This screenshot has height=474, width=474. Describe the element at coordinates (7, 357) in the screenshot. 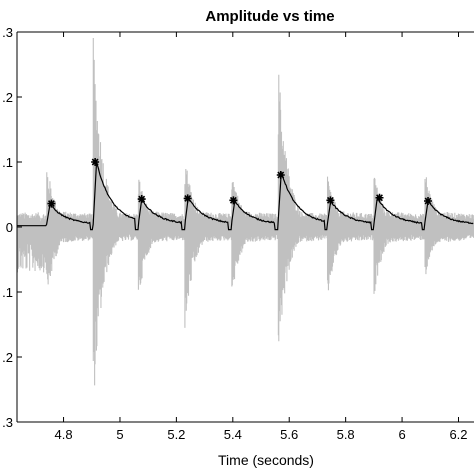

I see `y-tick-label-6: .2` at that location.